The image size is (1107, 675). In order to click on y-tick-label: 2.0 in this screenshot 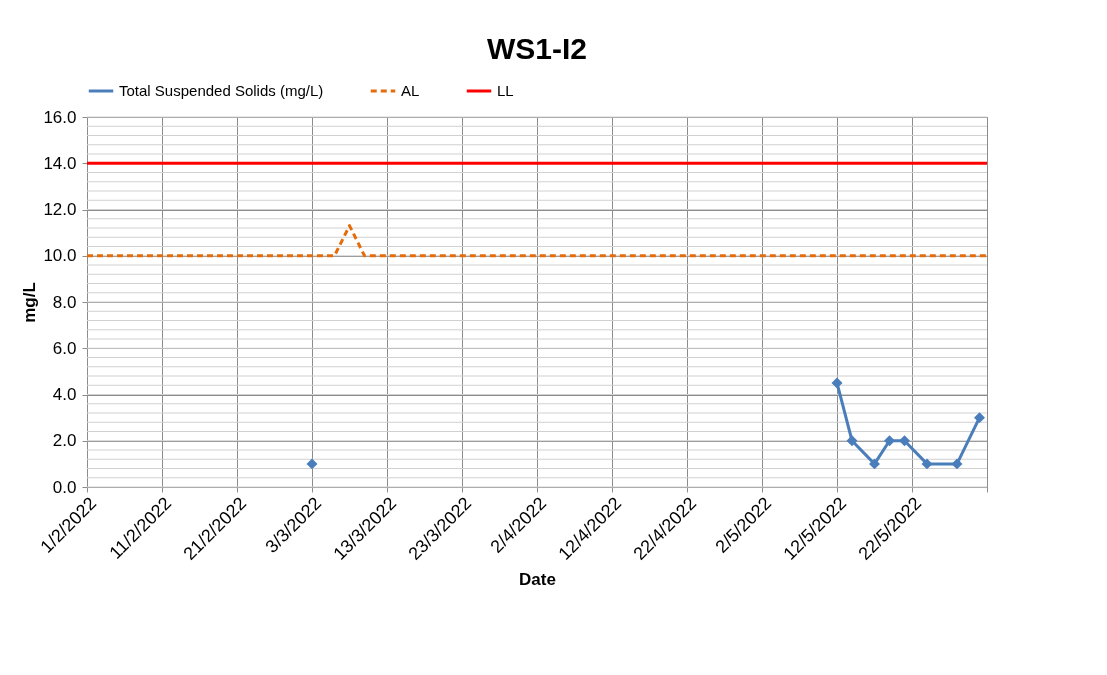, I will do `click(64, 441)`.